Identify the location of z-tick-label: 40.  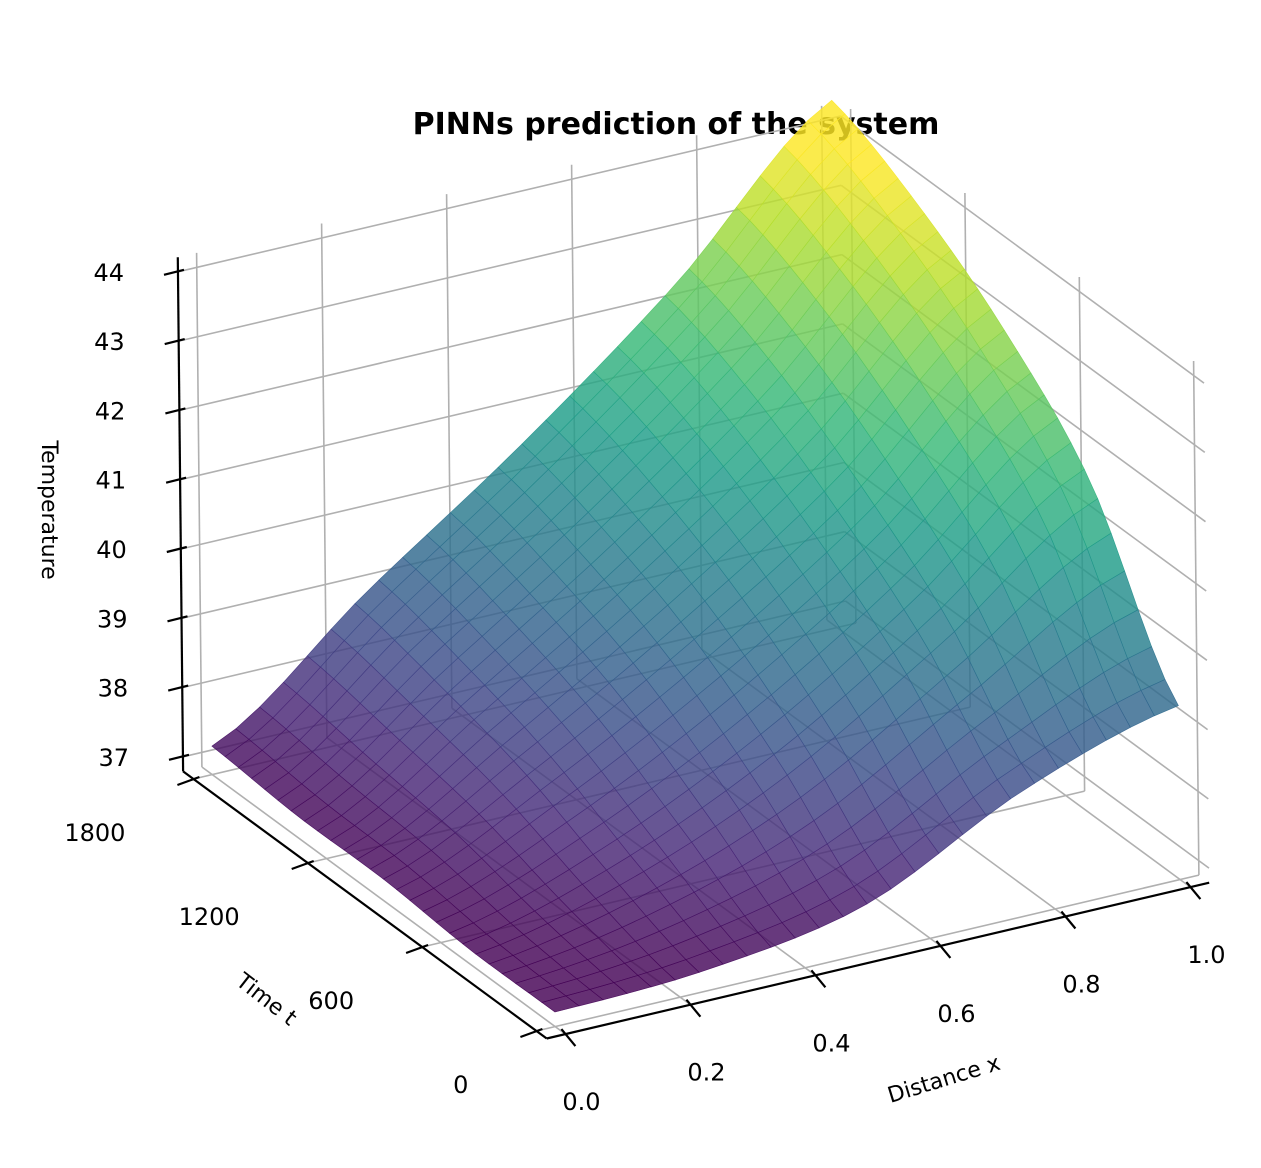
(111, 550).